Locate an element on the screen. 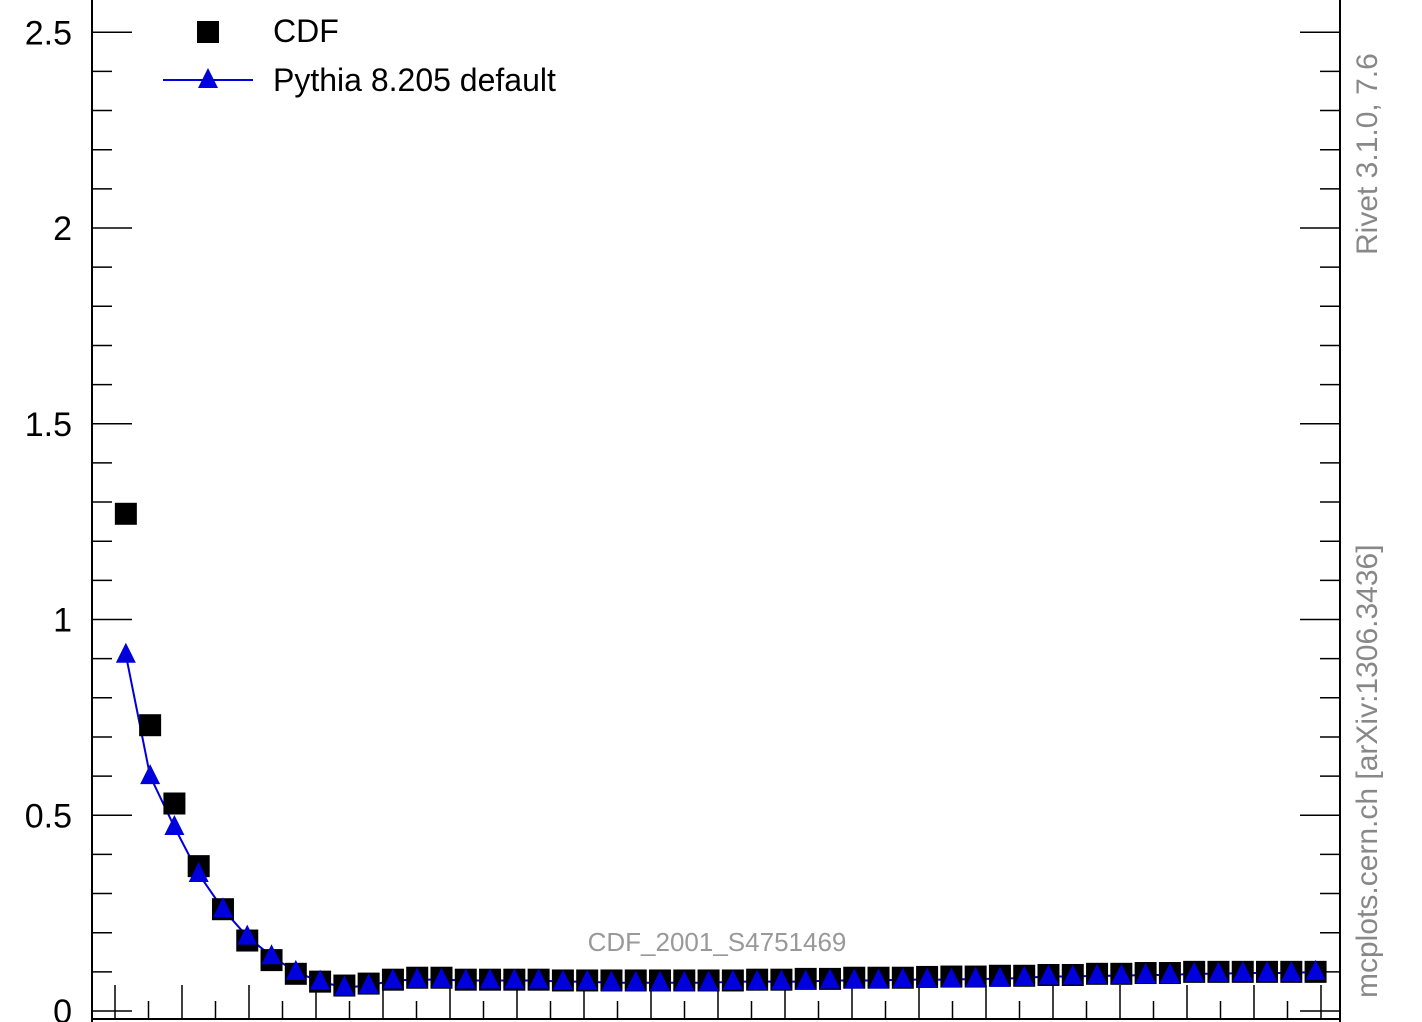 This screenshot has height=1022, width=1422. legend-marker-cdf is located at coordinates (208, 32).